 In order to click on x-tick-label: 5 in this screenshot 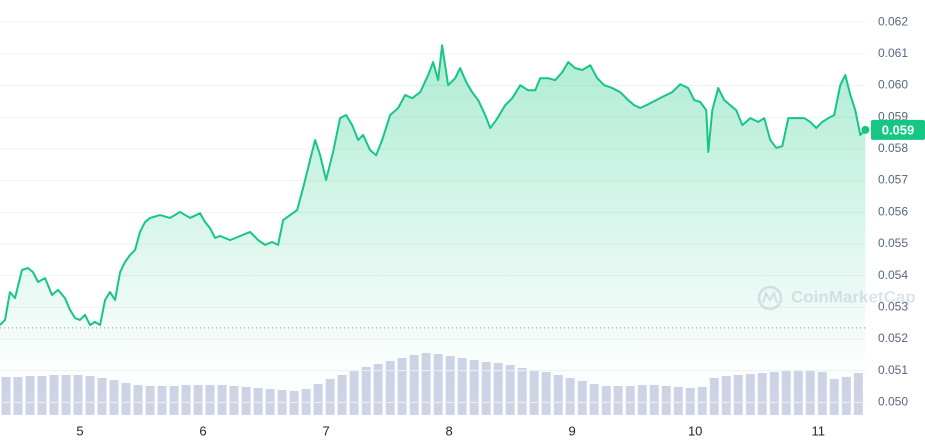, I will do `click(79, 430)`.